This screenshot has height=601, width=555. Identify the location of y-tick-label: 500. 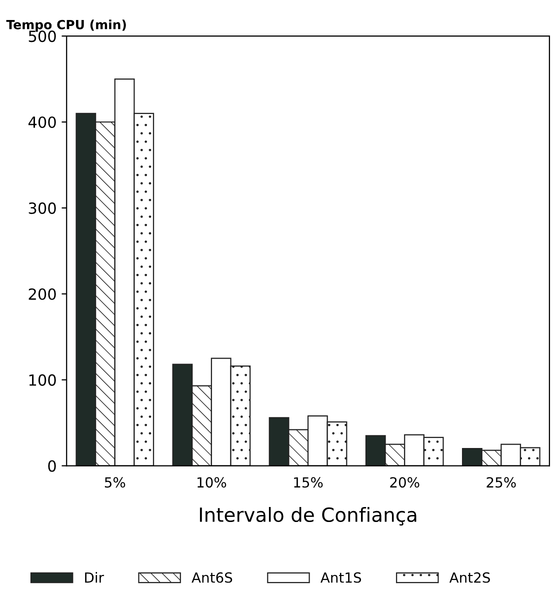
(42, 36).